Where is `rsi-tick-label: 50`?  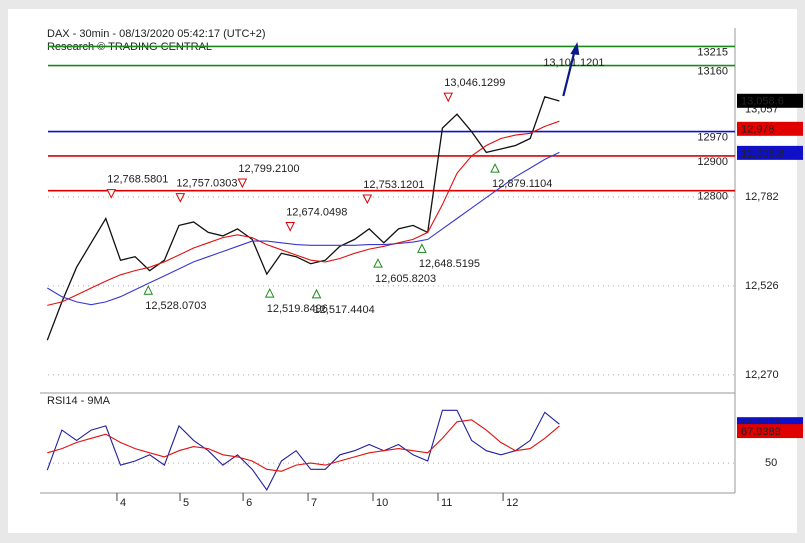 rsi-tick-label: 50 is located at coordinates (771, 463).